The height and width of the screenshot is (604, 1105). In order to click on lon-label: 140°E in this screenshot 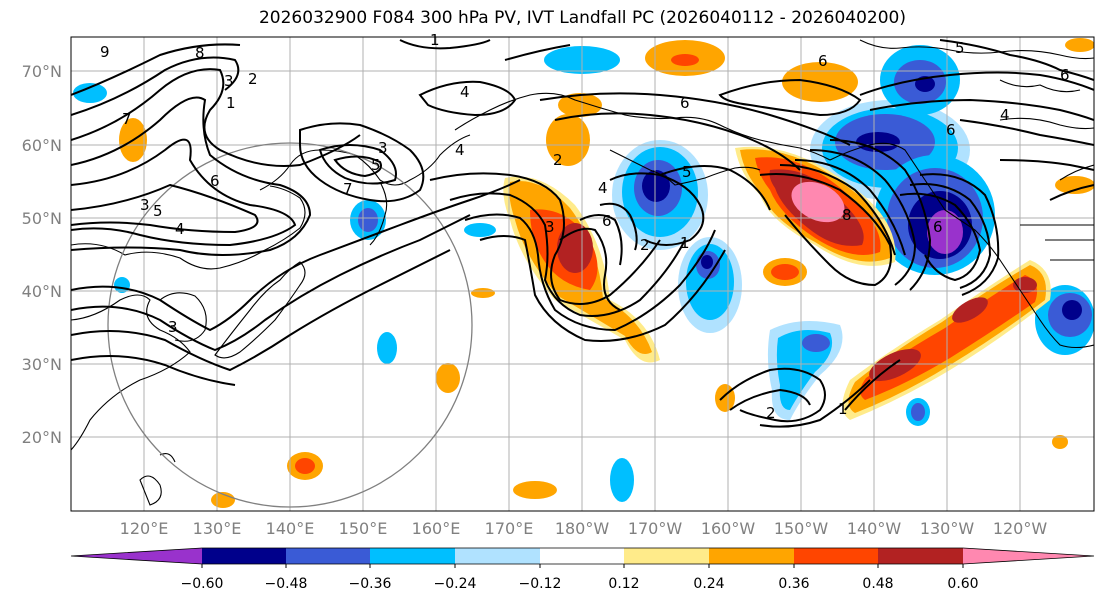, I will do `click(290, 528)`.